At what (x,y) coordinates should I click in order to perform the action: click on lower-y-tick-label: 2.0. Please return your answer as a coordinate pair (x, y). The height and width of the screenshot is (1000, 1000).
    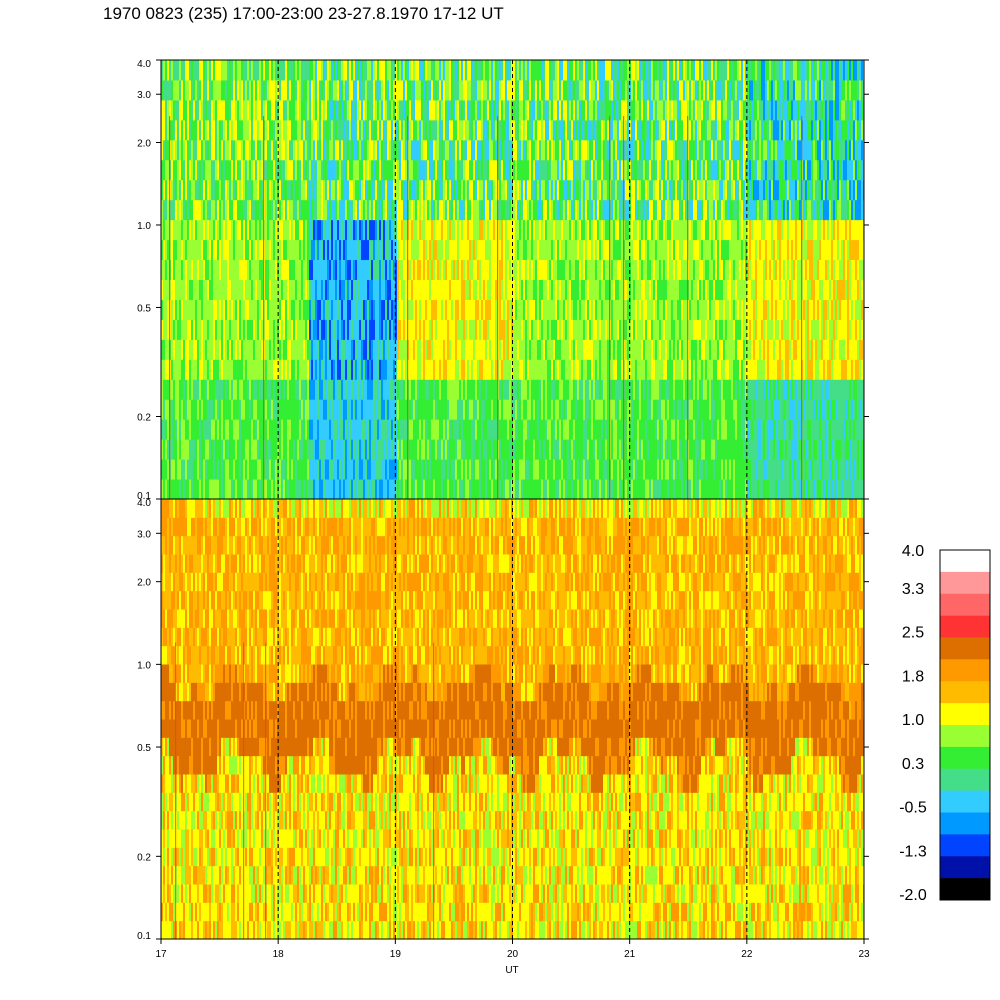
    Looking at the image, I should click on (144, 583).